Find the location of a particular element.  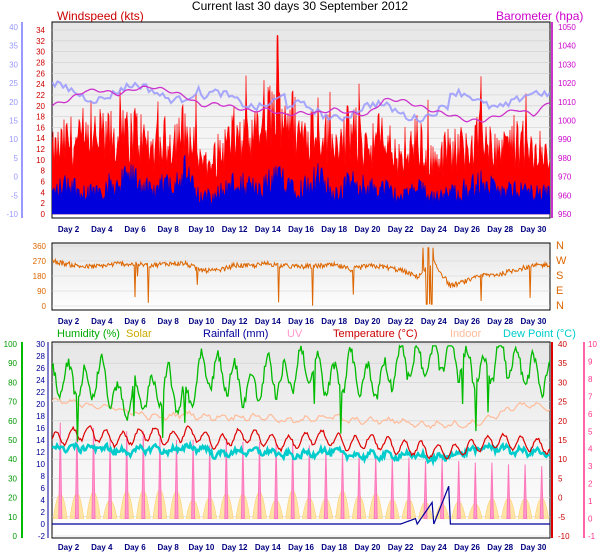

humidity-tick-label: 60 is located at coordinates (12, 421).